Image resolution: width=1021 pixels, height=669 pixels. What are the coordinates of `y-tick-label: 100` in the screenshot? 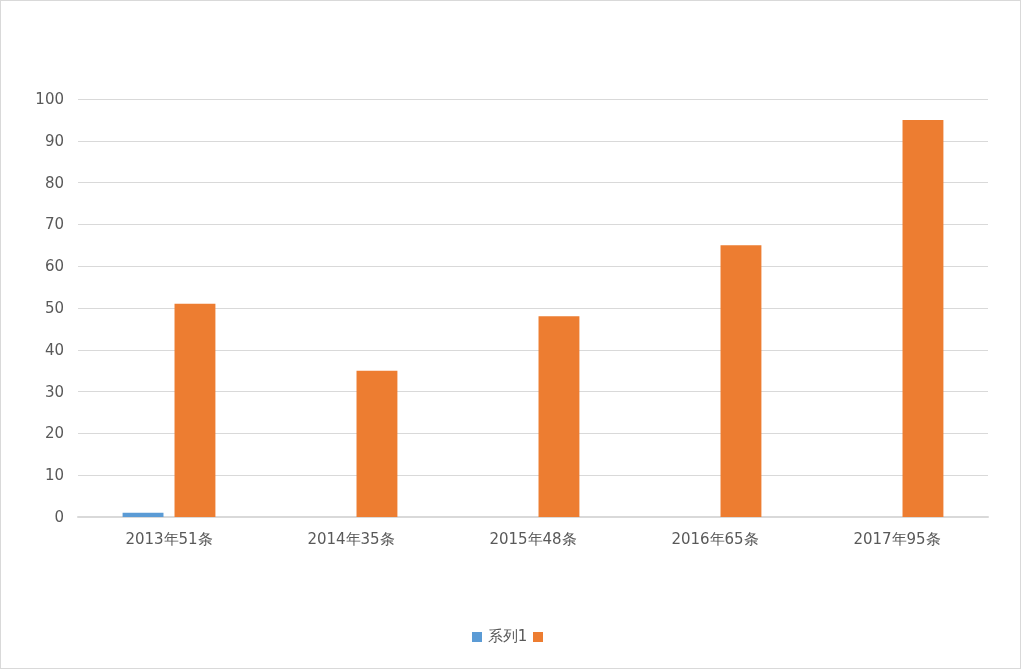 It's located at (49, 99).